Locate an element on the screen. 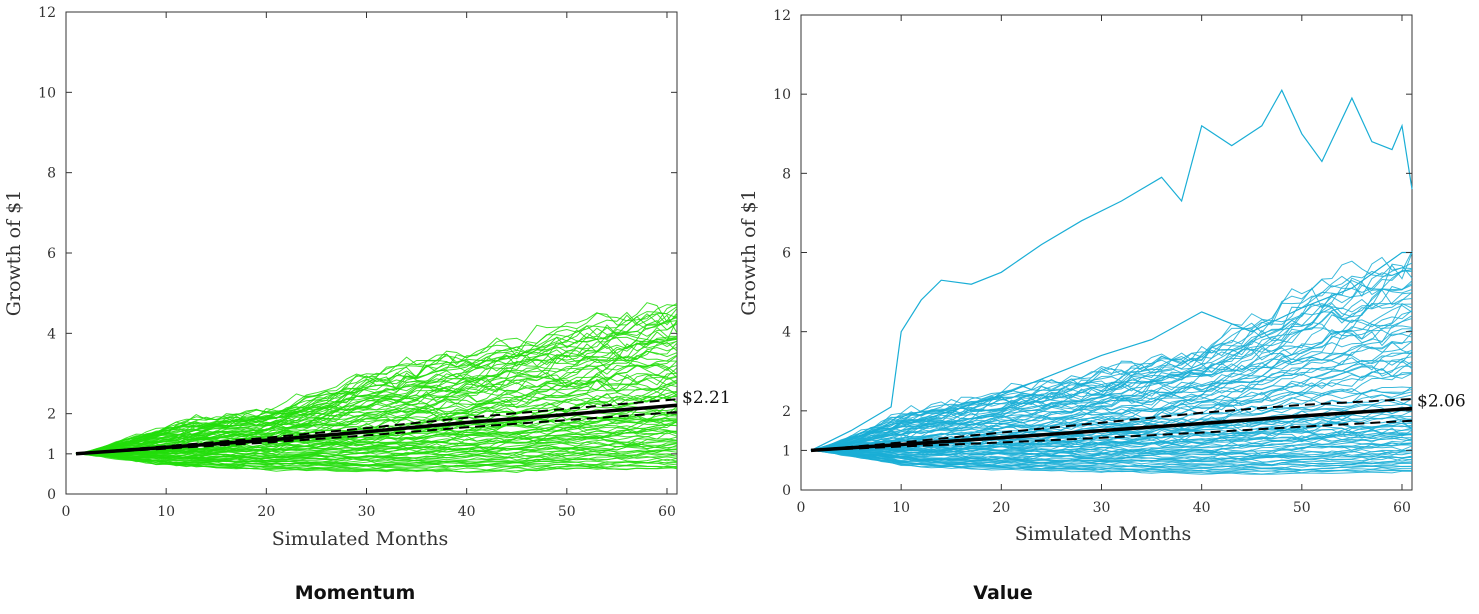 The image size is (1479, 614). end-value-label: $2.06 is located at coordinates (1441, 401).